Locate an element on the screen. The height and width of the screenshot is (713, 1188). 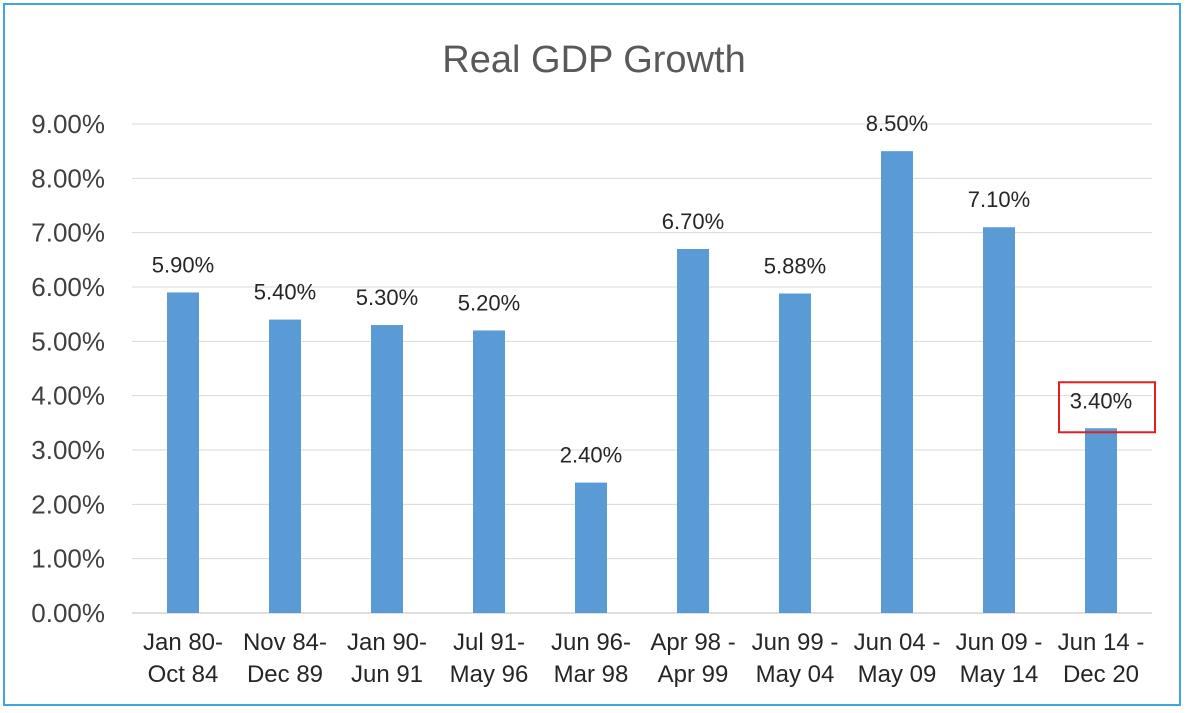
chart-title: Real GDP Growth is located at coordinates (593, 60).